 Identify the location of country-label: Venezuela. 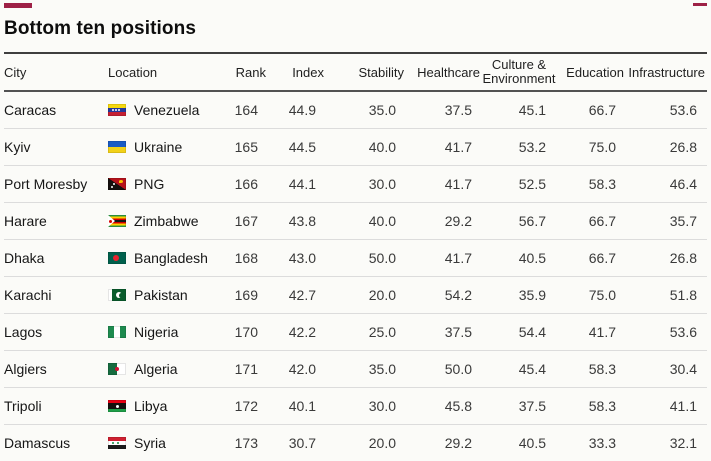
(166, 110).